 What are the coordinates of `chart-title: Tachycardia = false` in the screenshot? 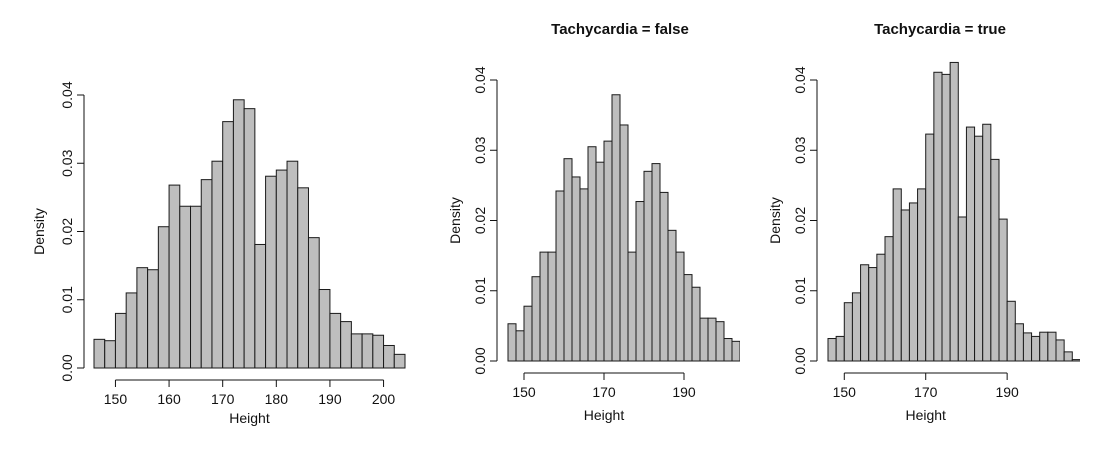 It's located at (620, 29).